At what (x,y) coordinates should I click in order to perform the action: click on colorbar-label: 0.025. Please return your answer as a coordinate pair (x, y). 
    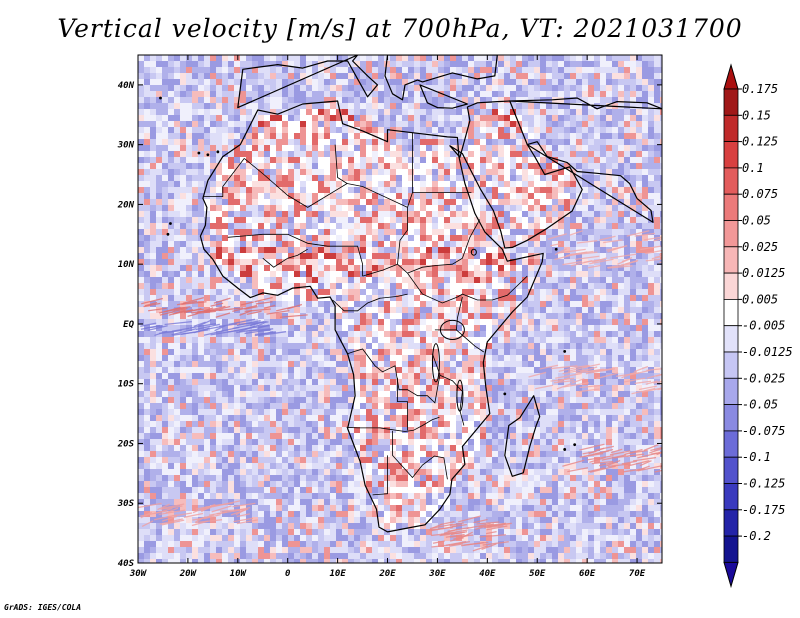
    Looking at the image, I should click on (760, 247).